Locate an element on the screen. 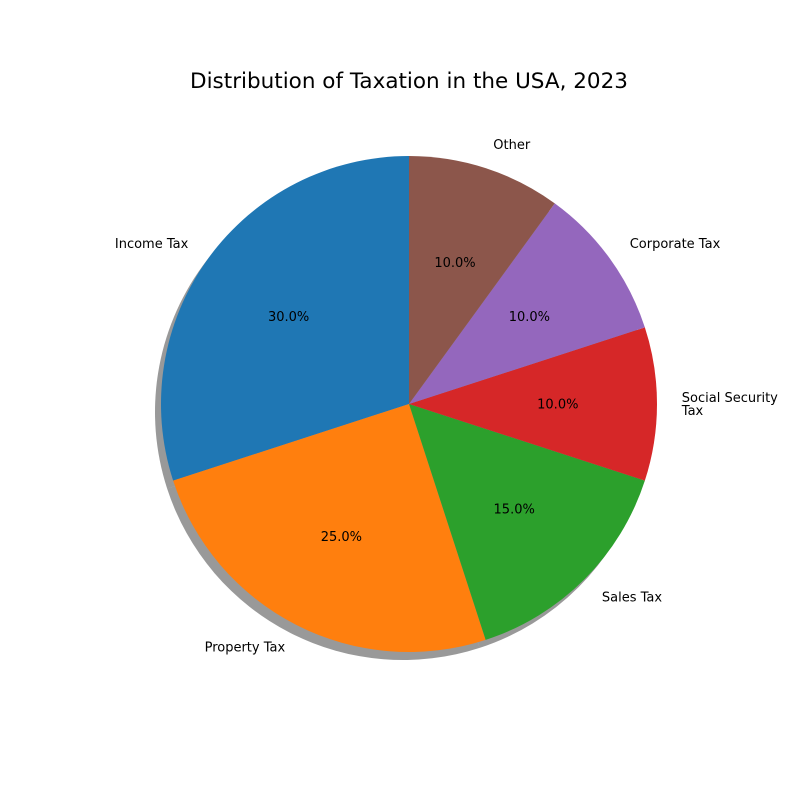 The image size is (800, 800). slice-label-line: Sales Tax is located at coordinates (632, 597).